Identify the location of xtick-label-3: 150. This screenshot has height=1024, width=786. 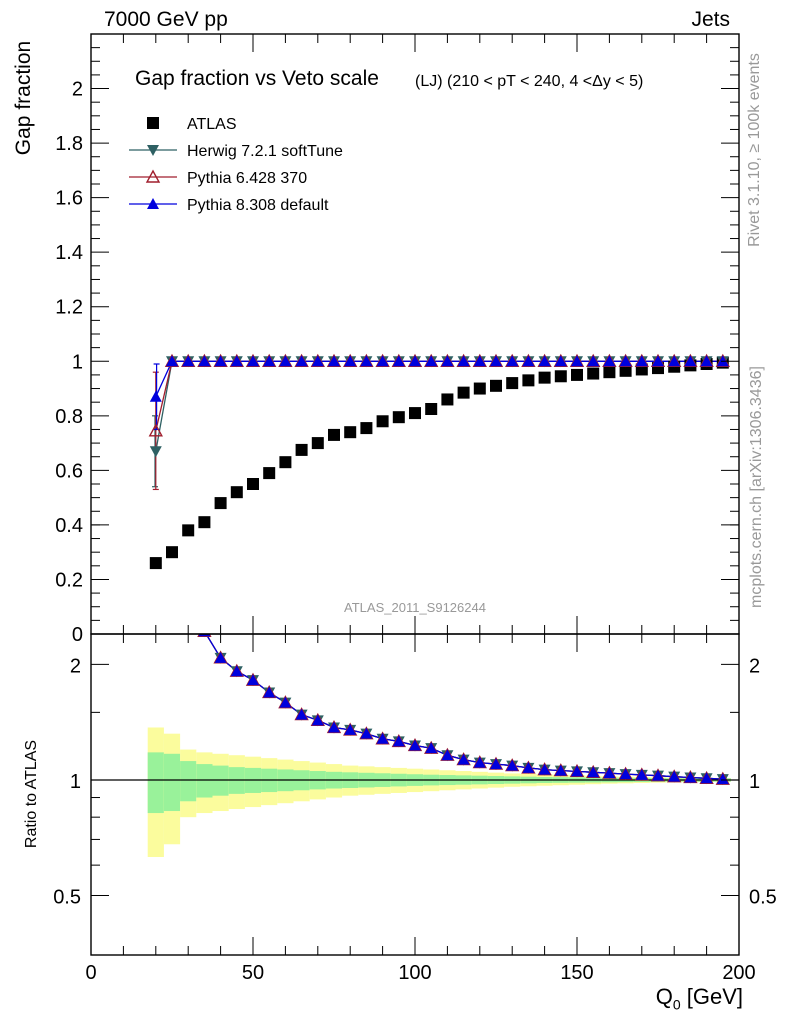
(576, 973).